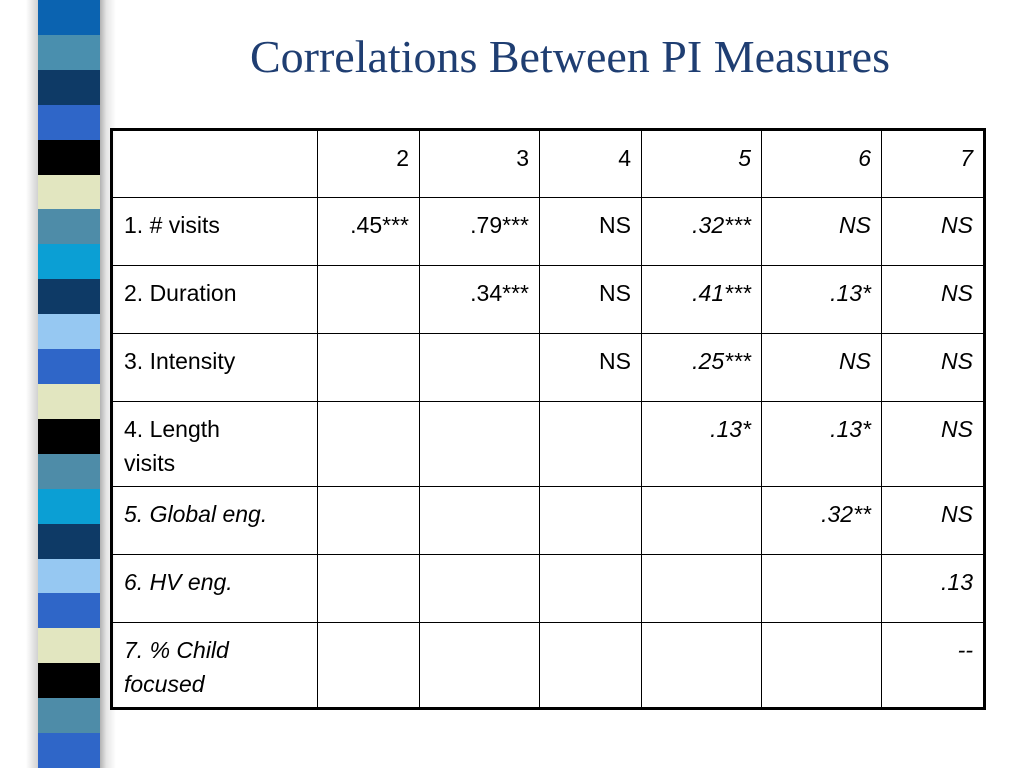  Describe the element at coordinates (214, 444) in the screenshot. I see `row-label: 4. Length visits` at that location.